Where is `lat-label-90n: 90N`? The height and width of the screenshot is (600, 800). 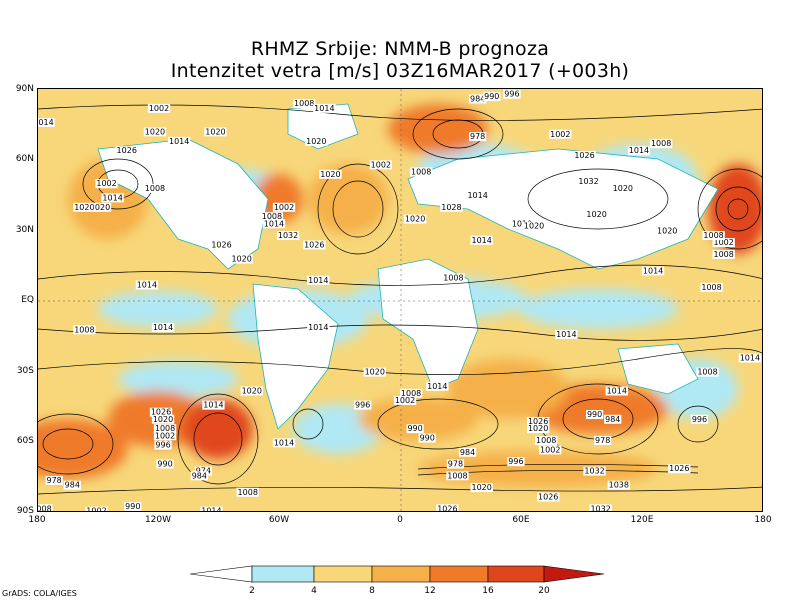 lat-label-90n: 90N is located at coordinates (24, 89).